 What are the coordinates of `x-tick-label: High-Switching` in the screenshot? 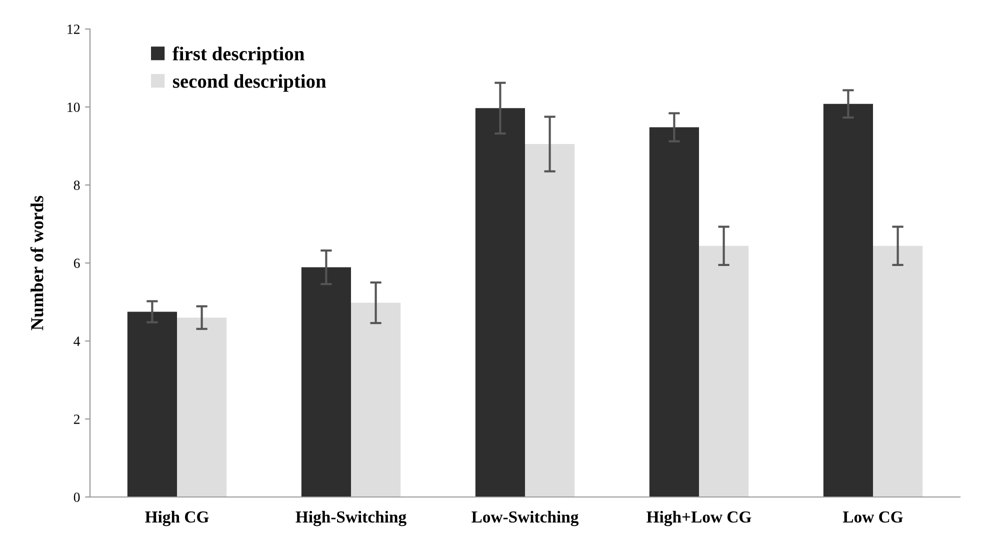 It's located at (351, 518).